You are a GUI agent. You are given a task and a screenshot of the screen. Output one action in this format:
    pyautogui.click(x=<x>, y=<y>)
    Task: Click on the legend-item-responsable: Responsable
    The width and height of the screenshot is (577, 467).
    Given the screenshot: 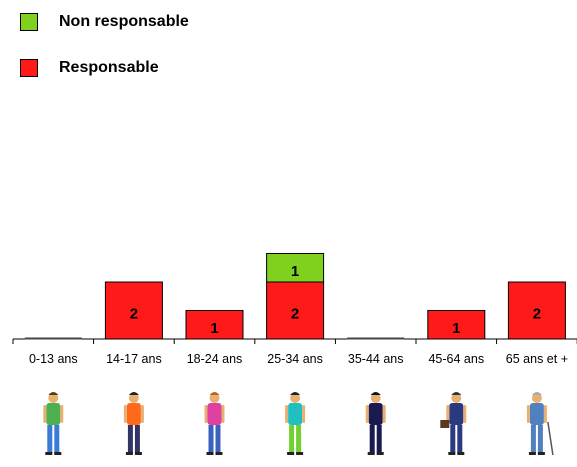 What is the action you would take?
    pyautogui.click(x=104, y=68)
    